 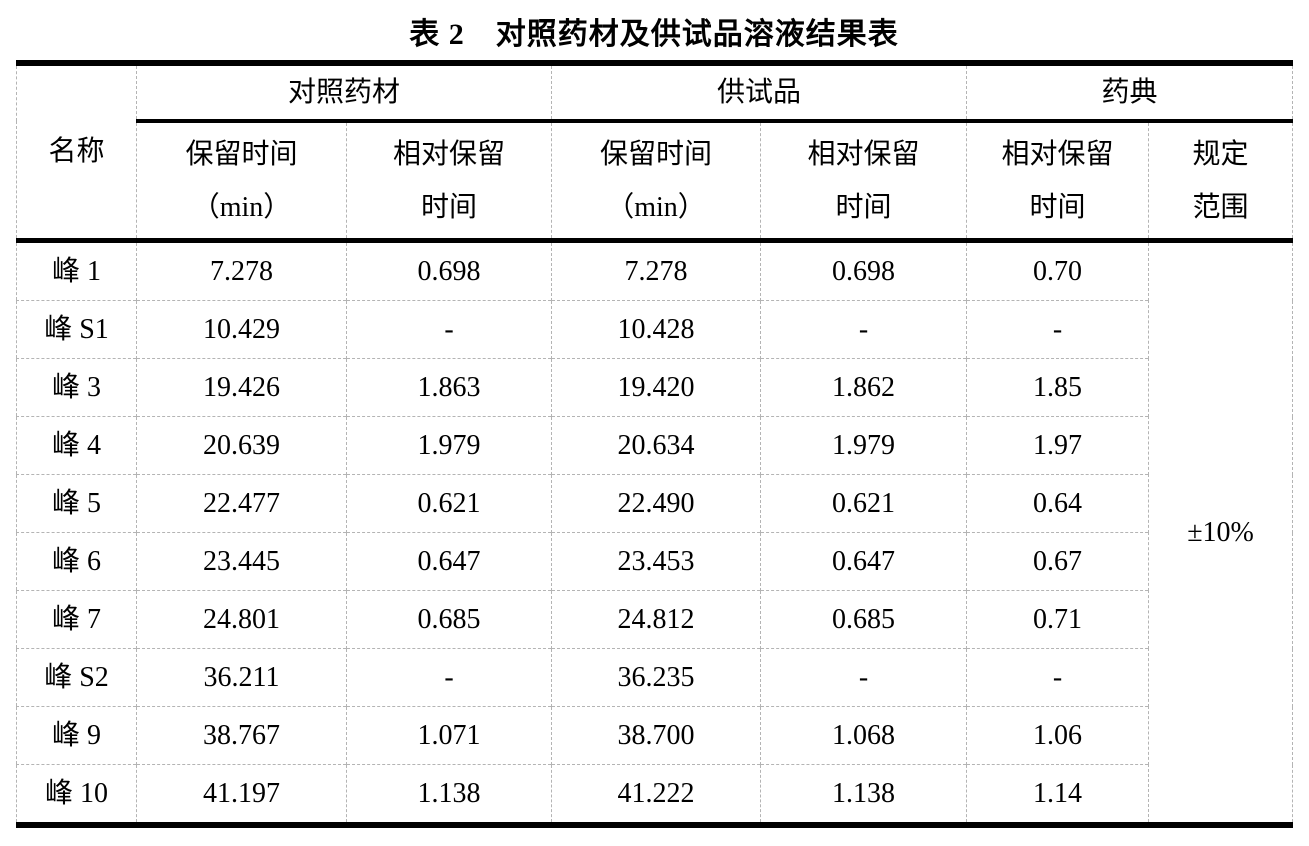 What do you see at coordinates (1057, 387) in the screenshot?
I see `cell-pharm-relative: 1.85` at bounding box center [1057, 387].